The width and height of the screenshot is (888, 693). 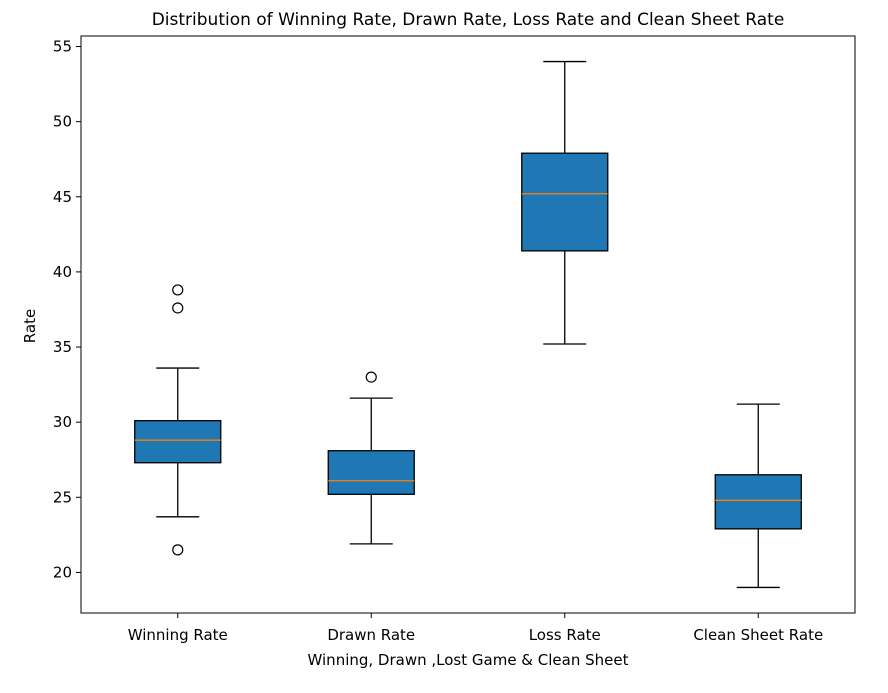 What do you see at coordinates (62, 122) in the screenshot?
I see `y-tick-label: 50` at bounding box center [62, 122].